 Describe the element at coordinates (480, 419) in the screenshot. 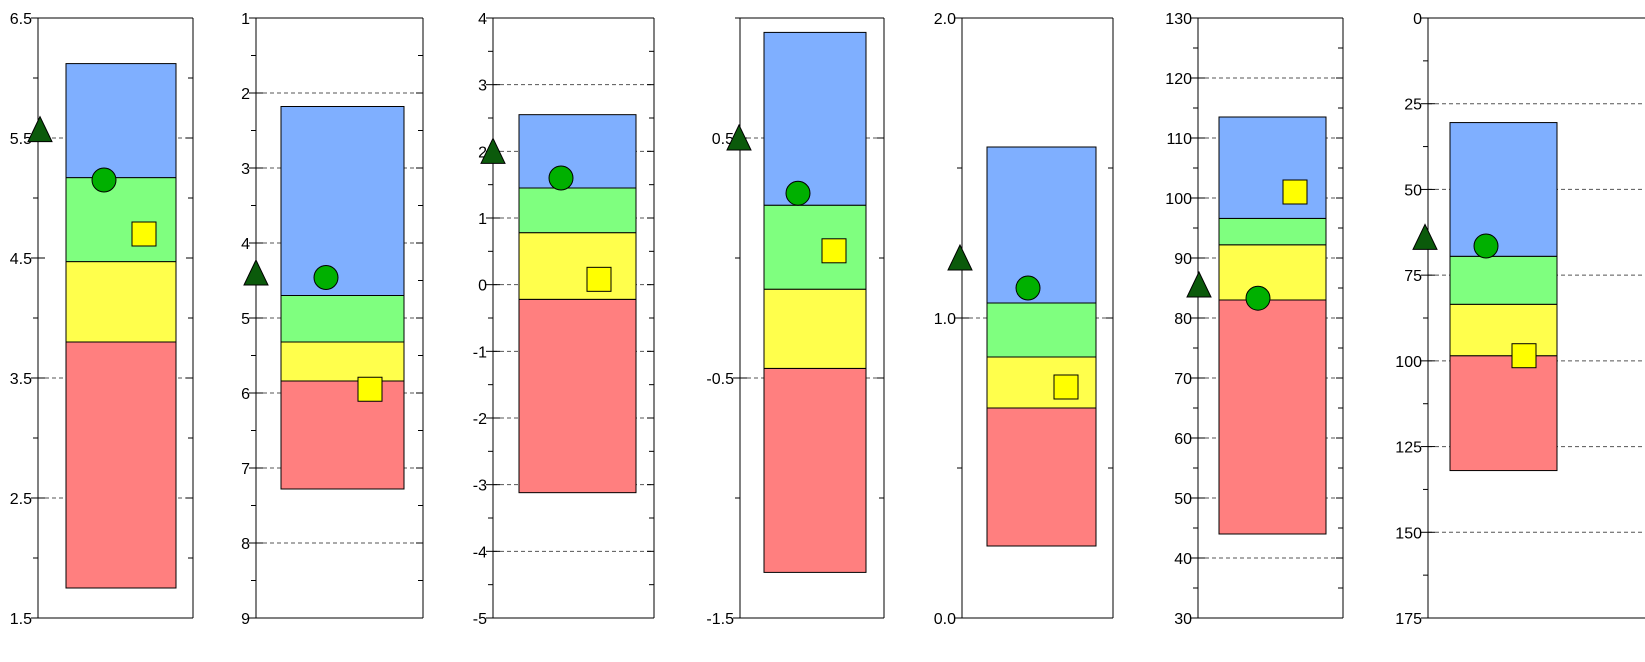

I see `tick-label: -2` at that location.